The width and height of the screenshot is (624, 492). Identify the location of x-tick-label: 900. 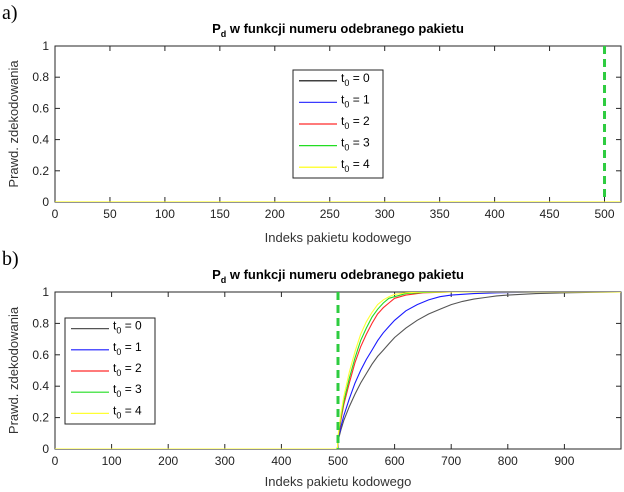
(564, 461).